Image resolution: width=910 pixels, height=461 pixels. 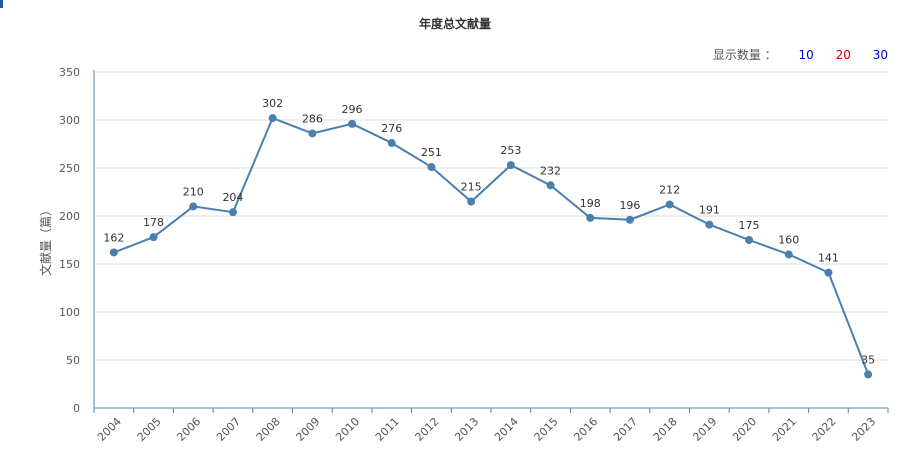 What do you see at coordinates (188, 429) in the screenshot?
I see `x-tick-label: 2006` at bounding box center [188, 429].